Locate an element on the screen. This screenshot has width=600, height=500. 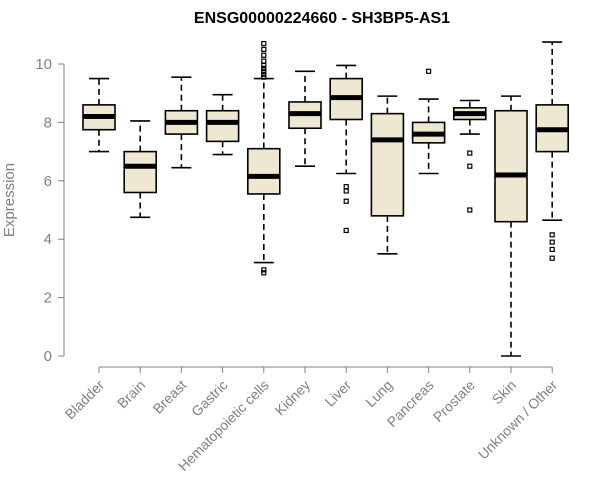
box-brain is located at coordinates (140, 169).